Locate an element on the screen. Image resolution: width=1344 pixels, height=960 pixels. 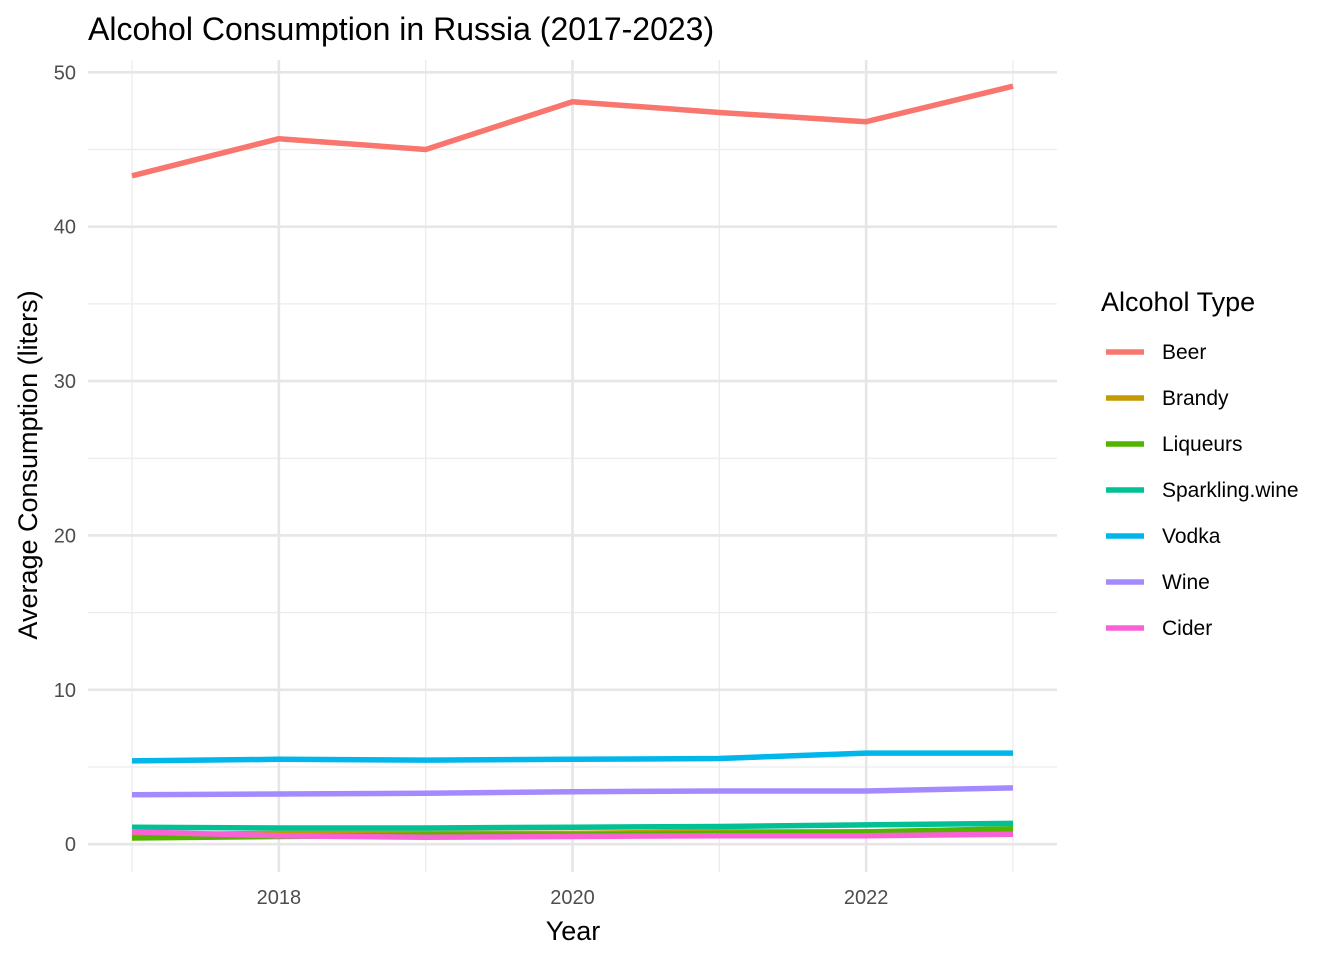
series-line-wine is located at coordinates (572, 791).